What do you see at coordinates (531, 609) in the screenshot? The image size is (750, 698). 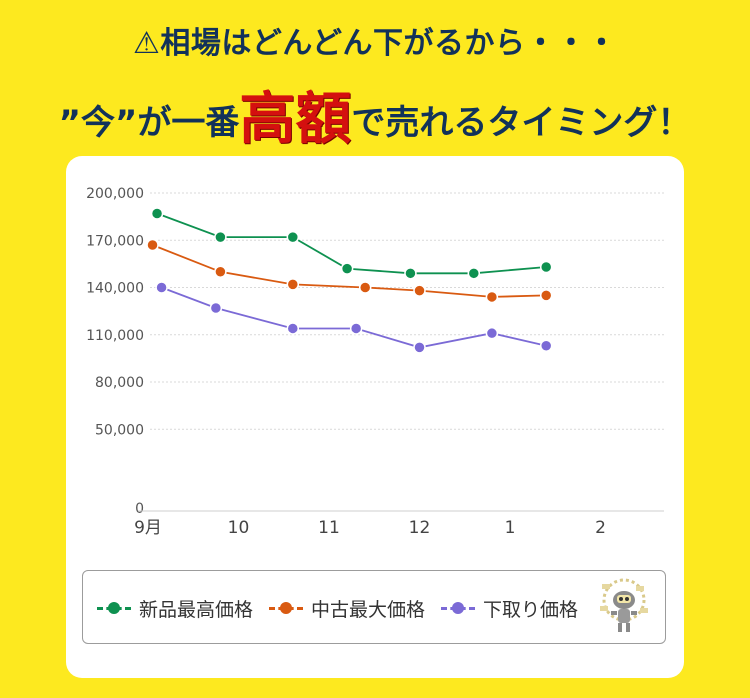 I see `legend-label-tradein: 下取り価格` at bounding box center [531, 609].